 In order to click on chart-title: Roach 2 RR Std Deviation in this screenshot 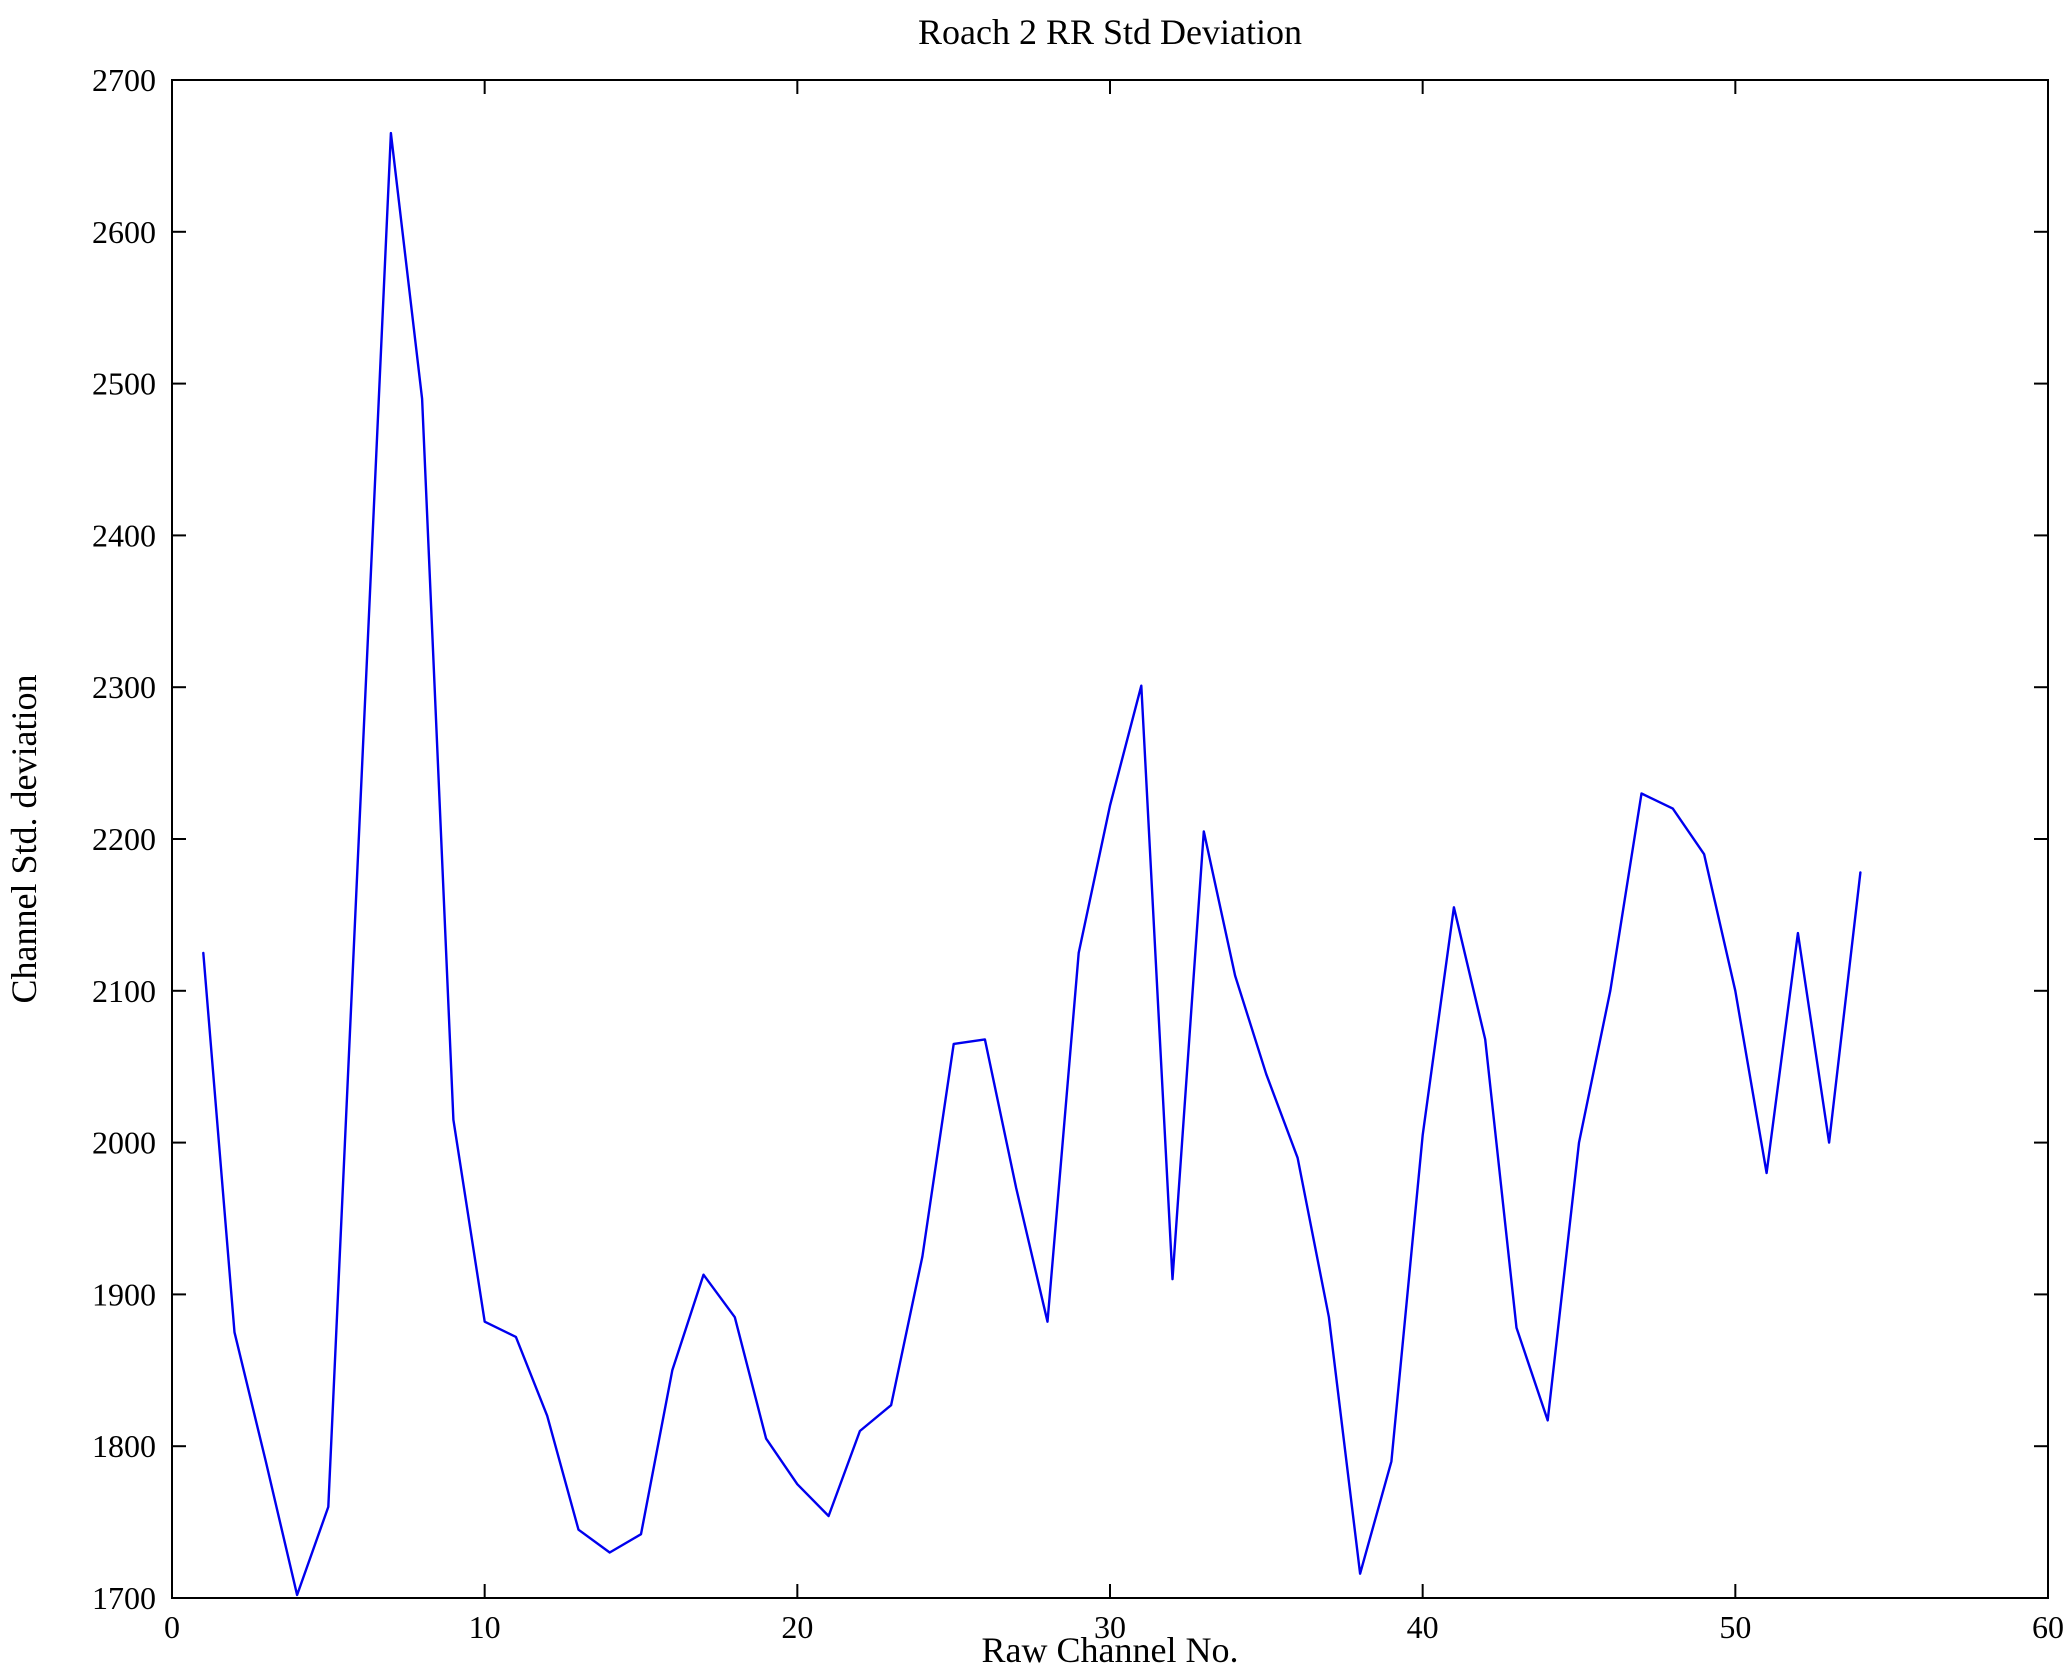, I will do `click(1110, 32)`.